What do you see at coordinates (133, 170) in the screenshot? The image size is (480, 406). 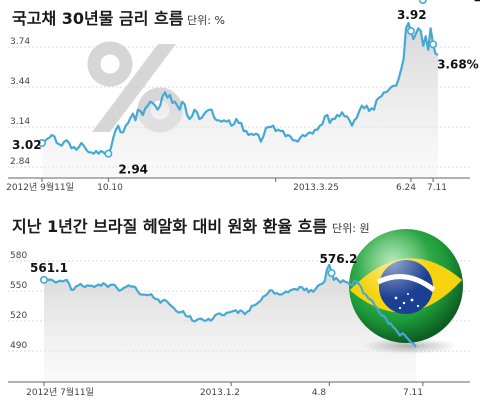 I see `annotation-label: 2.94` at bounding box center [133, 170].